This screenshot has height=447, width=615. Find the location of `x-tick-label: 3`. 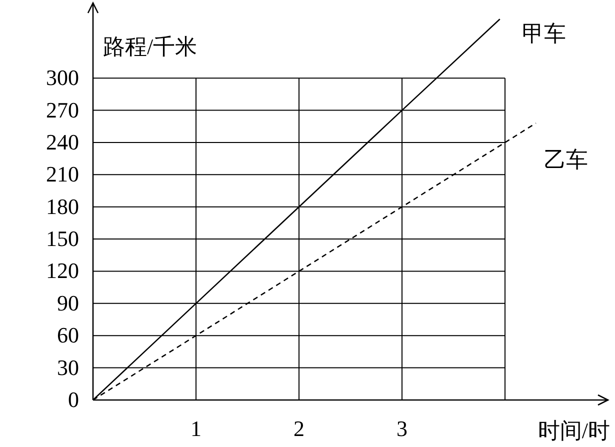

x-tick-label: 3 is located at coordinates (402, 428).